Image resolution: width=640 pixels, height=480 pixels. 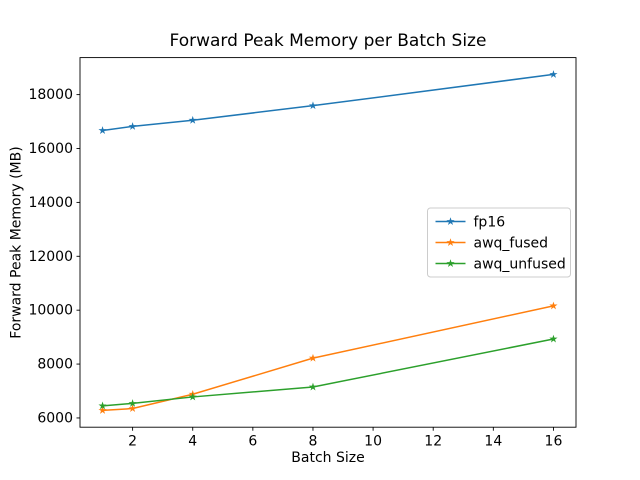 I want to click on x-tick-label: 4, so click(x=192, y=442).